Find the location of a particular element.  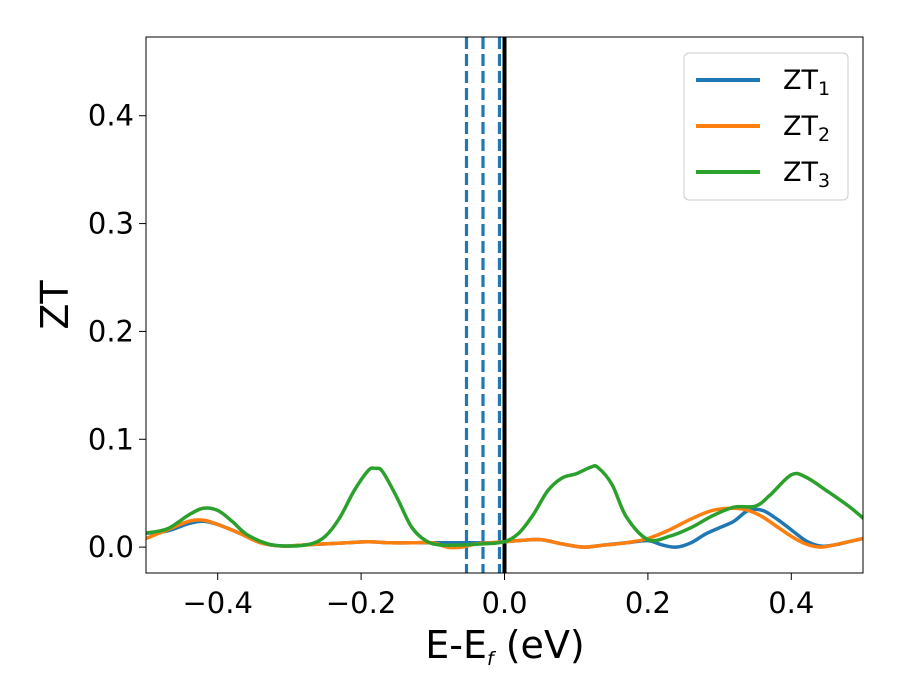

legend: ZT1 ZT2 ZT3 is located at coordinates (766, 126).